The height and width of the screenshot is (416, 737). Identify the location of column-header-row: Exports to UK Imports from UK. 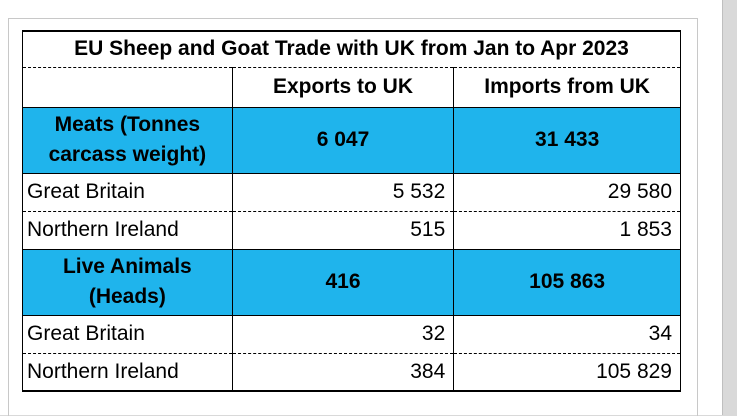
(351, 87).